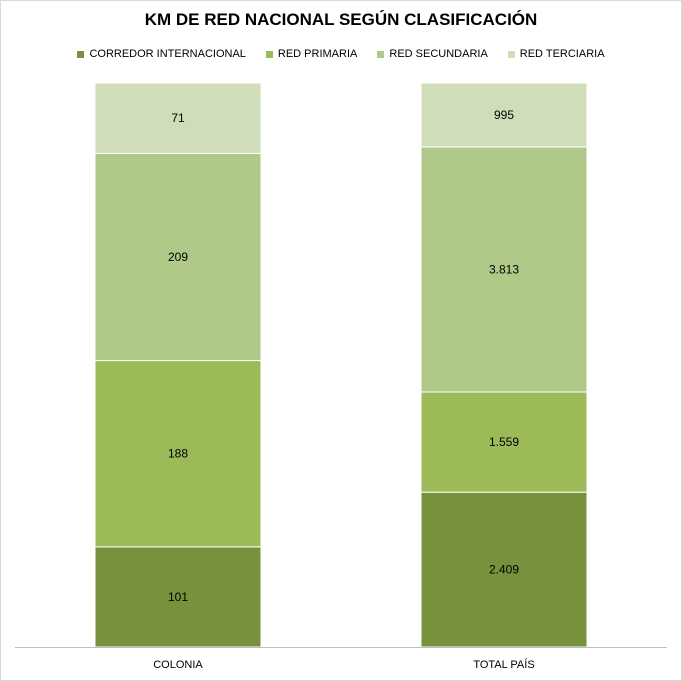  Describe the element at coordinates (562, 54) in the screenshot. I see `legend-label: RED TERCIARIA` at that location.